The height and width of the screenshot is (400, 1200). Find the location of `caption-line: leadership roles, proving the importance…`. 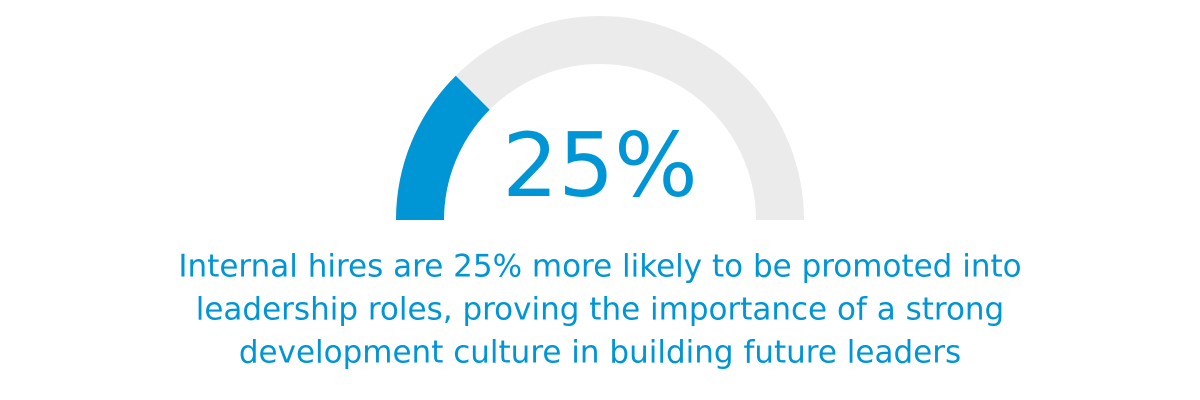

caption-line: leadership roles, proving the importance… is located at coordinates (600, 310).